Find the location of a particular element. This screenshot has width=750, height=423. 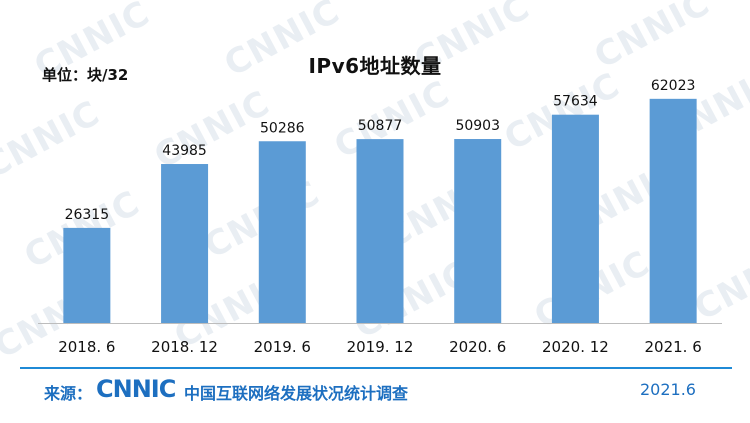

report-date: 2021.6 is located at coordinates (668, 389).